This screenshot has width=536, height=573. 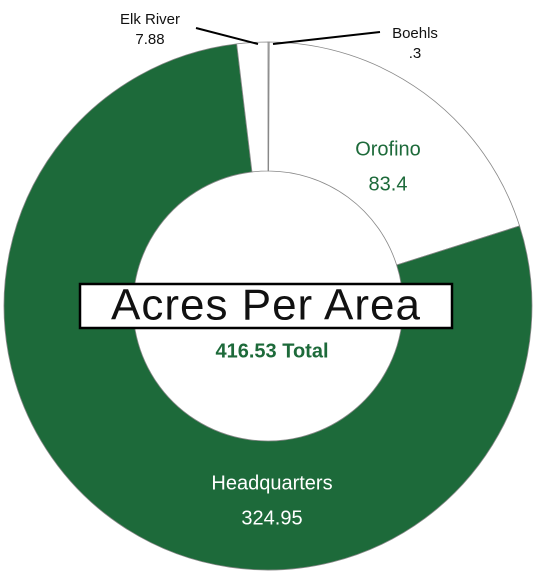 I want to click on value-label: 7.88, so click(x=149, y=39).